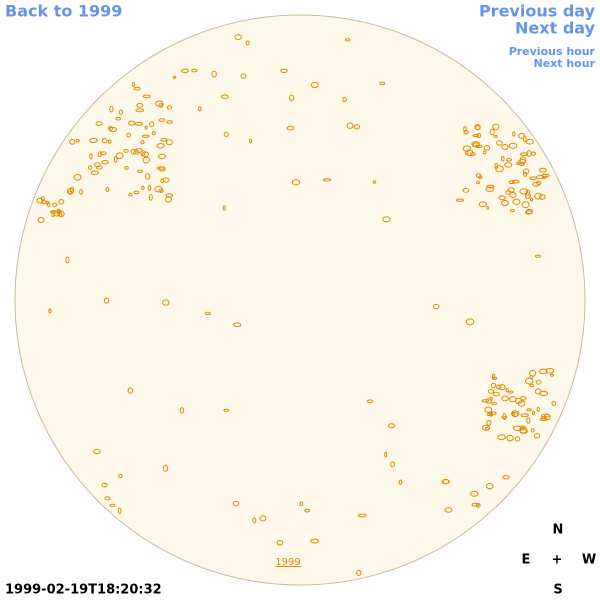 The height and width of the screenshot is (600, 600). I want to click on back-link: Back to 1999, so click(63, 11).